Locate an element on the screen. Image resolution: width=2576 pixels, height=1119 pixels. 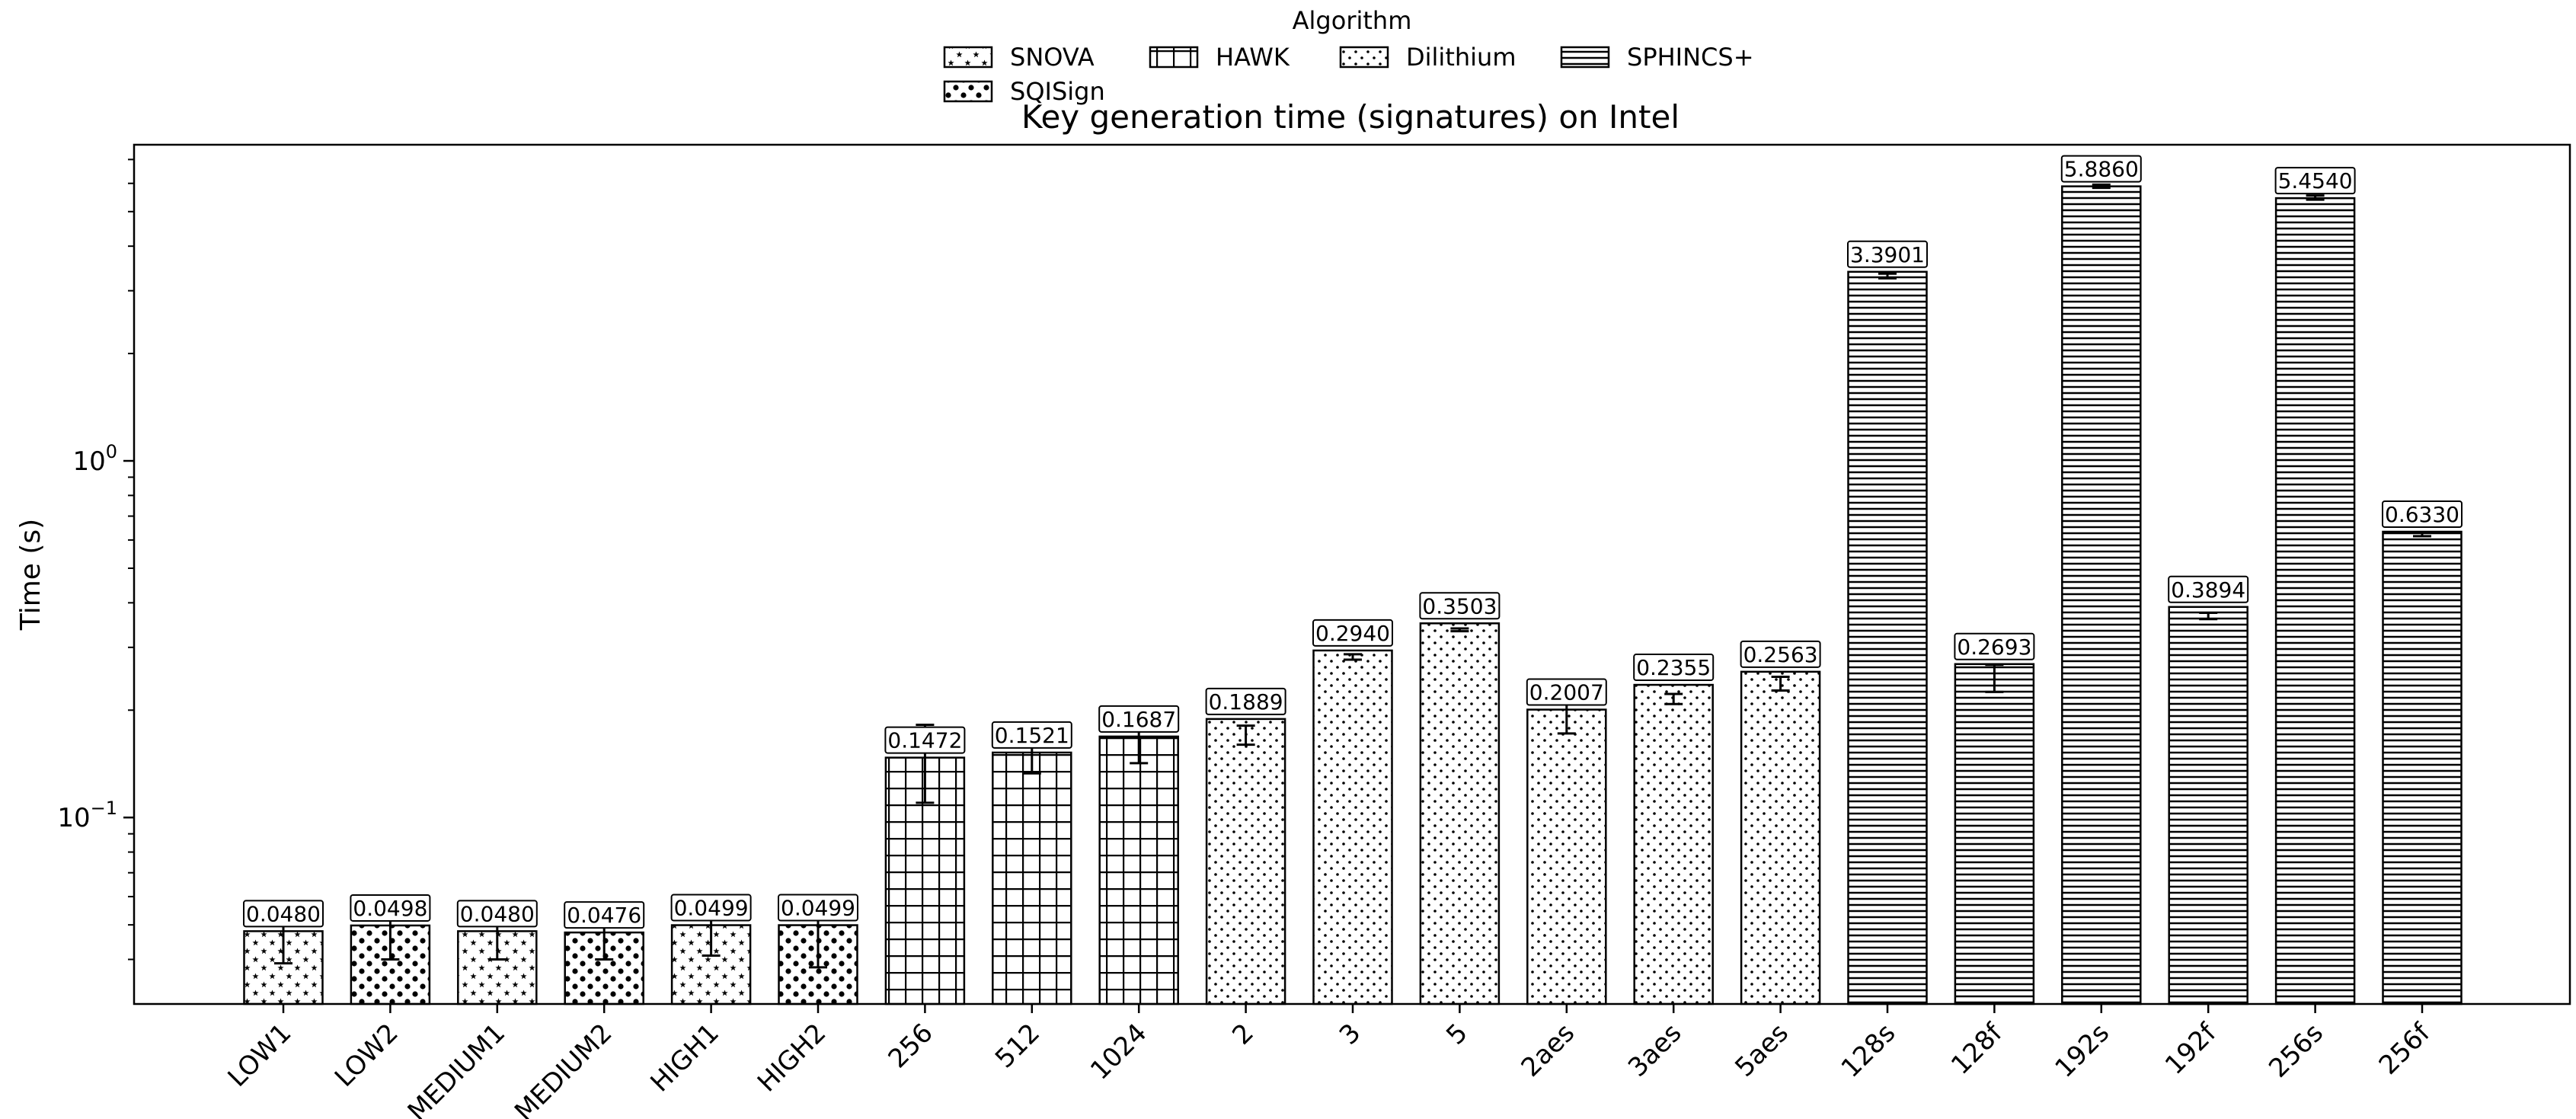
data-label-128f: 0.2693 is located at coordinates (1995, 646).